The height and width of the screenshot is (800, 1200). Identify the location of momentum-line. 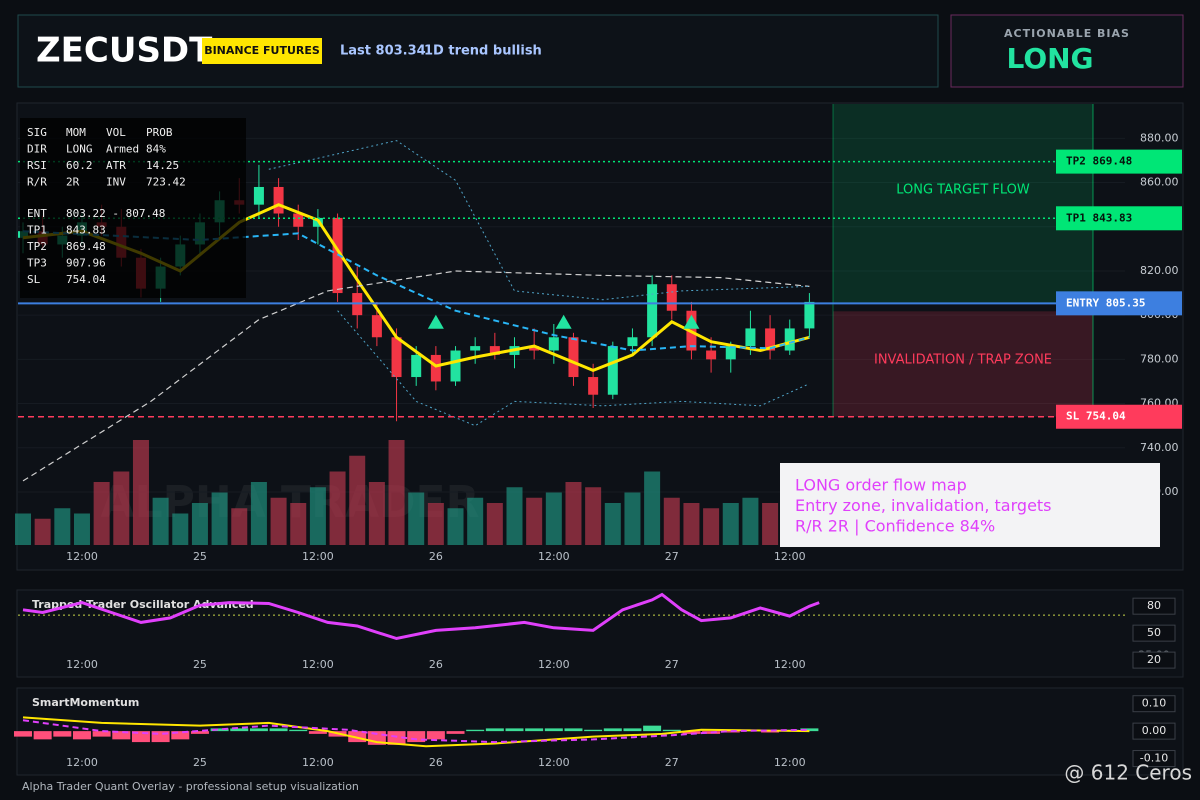
(416, 732).